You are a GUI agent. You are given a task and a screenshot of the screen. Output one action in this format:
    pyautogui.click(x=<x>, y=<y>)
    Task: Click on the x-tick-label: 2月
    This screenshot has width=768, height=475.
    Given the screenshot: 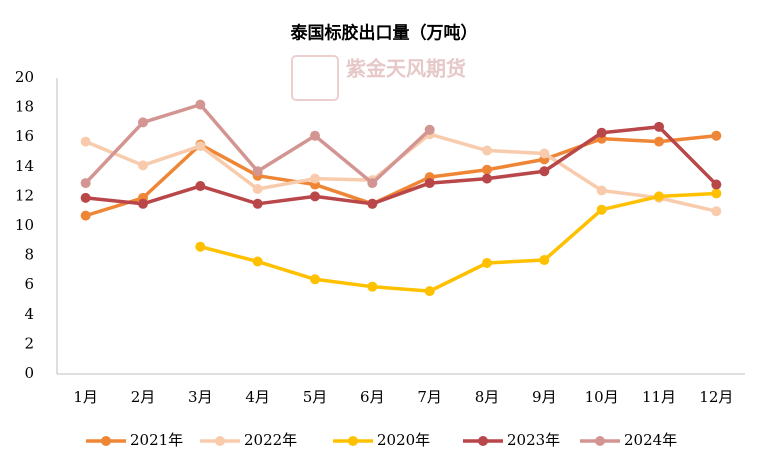 What is the action you would take?
    pyautogui.click(x=143, y=397)
    